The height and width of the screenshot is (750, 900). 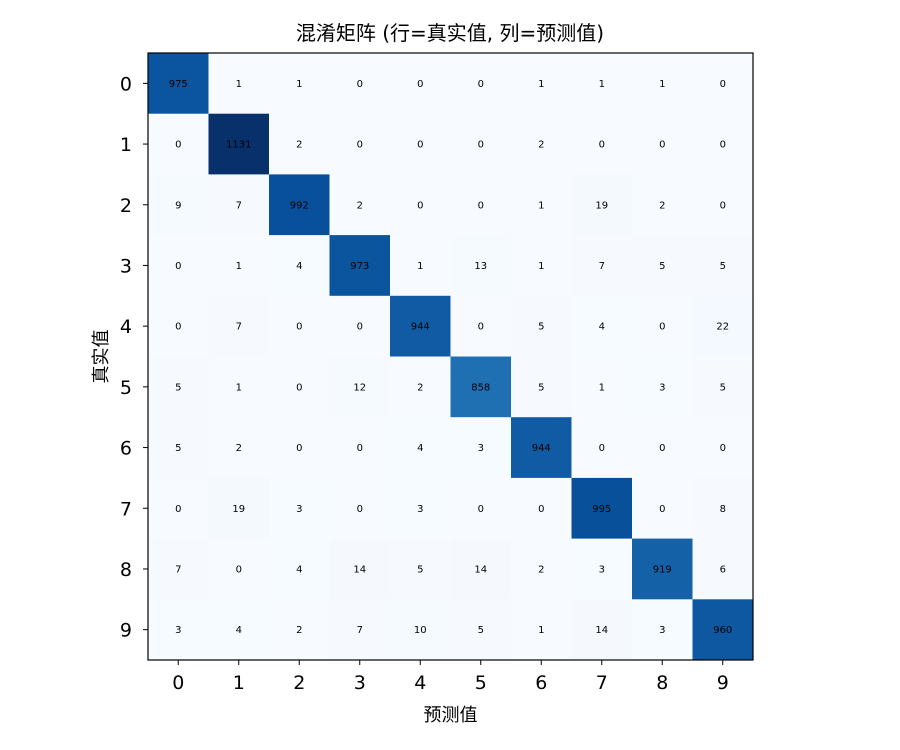 I want to click on cell-value-1-2: 2, so click(x=299, y=145).